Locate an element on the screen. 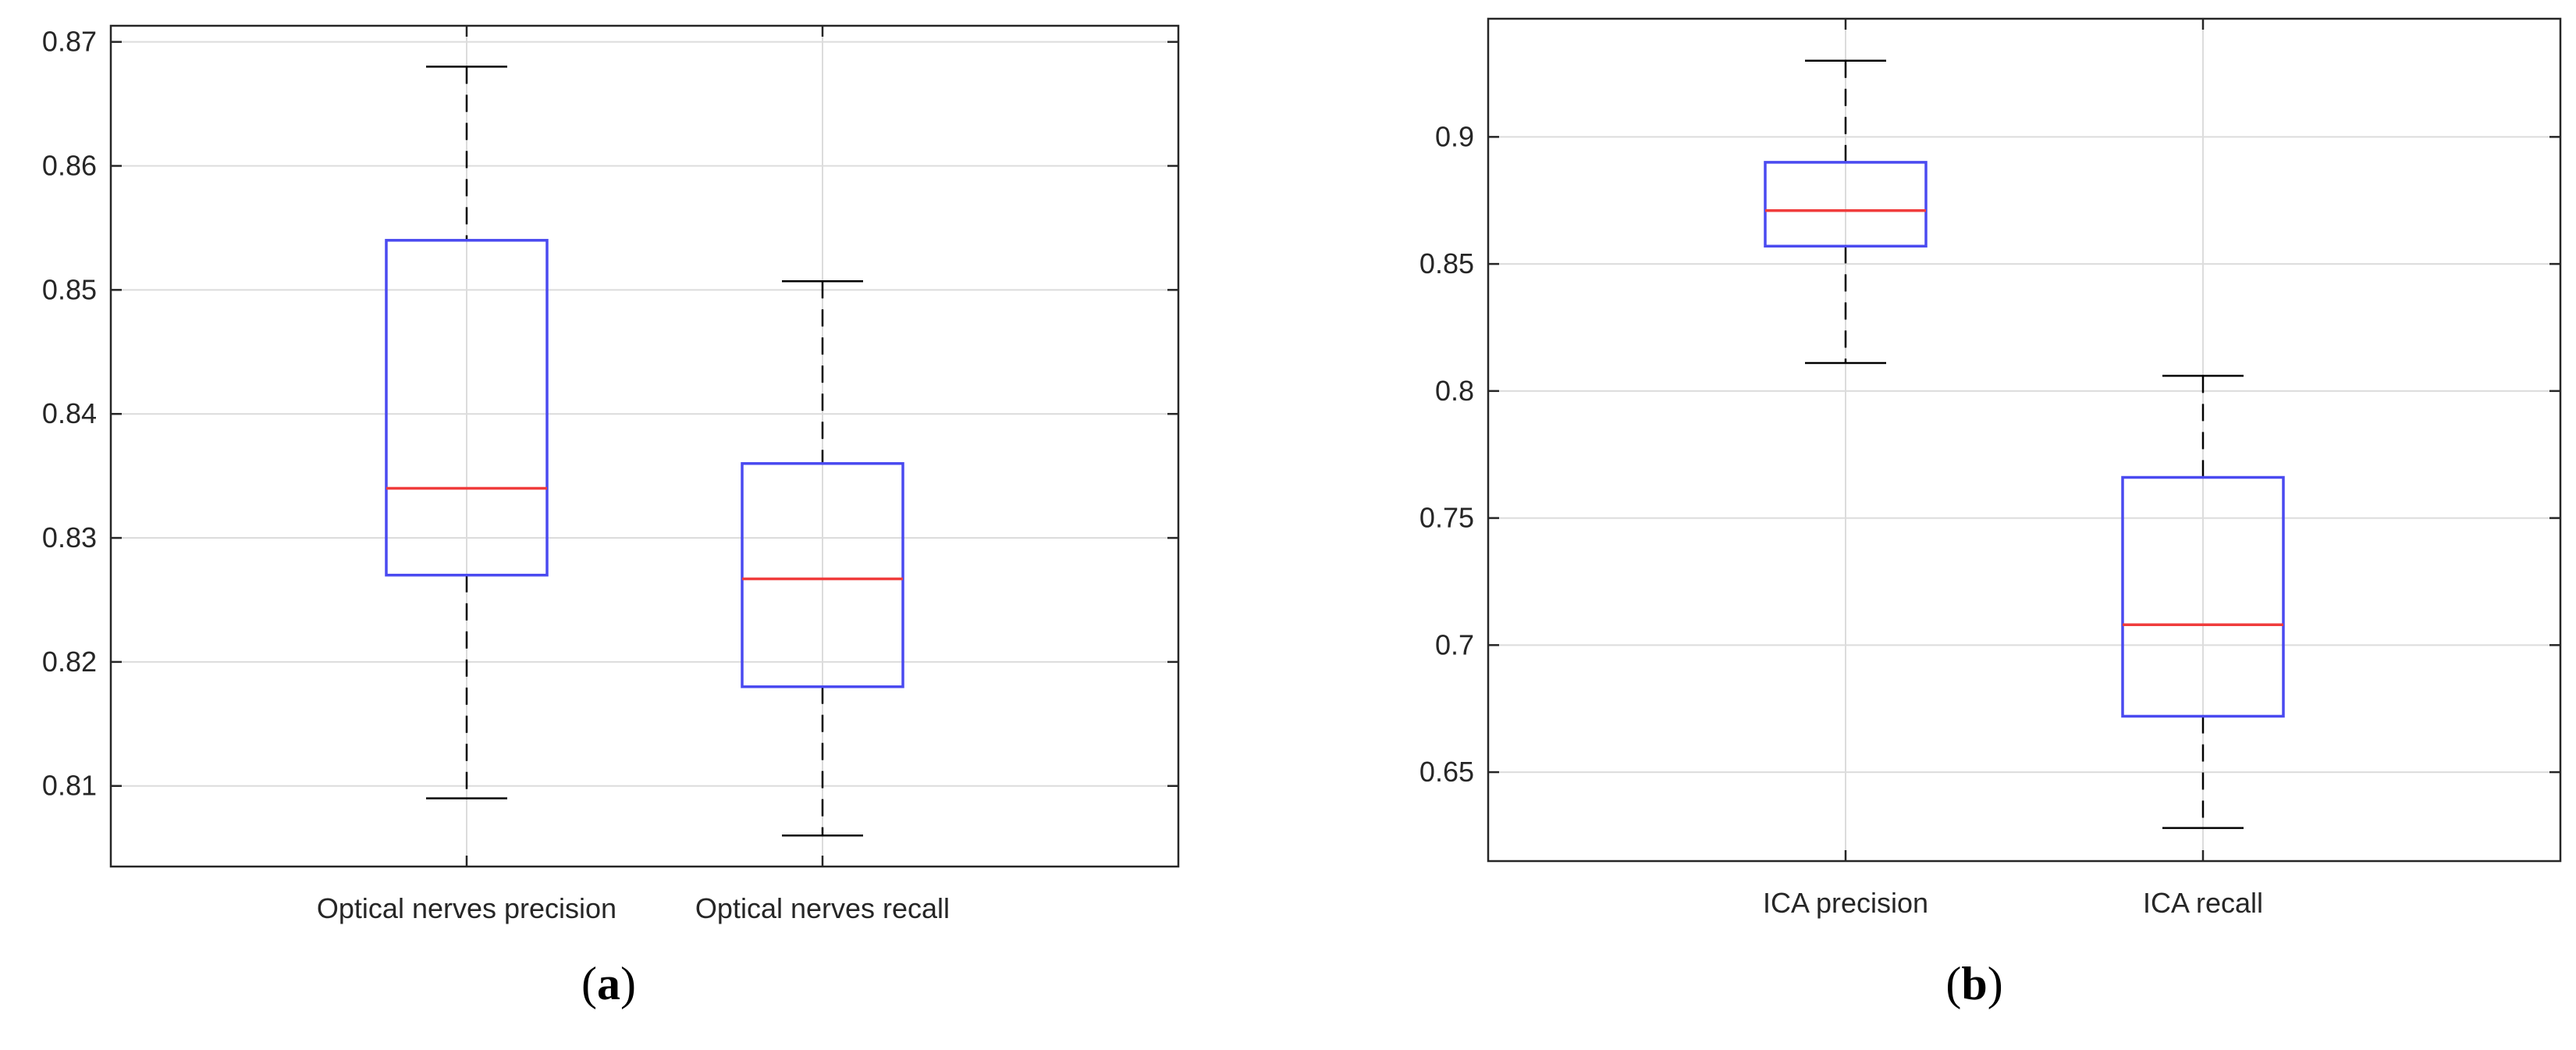 This screenshot has width=2576, height=1050. y-tick-label: 0.75 is located at coordinates (1446, 518).